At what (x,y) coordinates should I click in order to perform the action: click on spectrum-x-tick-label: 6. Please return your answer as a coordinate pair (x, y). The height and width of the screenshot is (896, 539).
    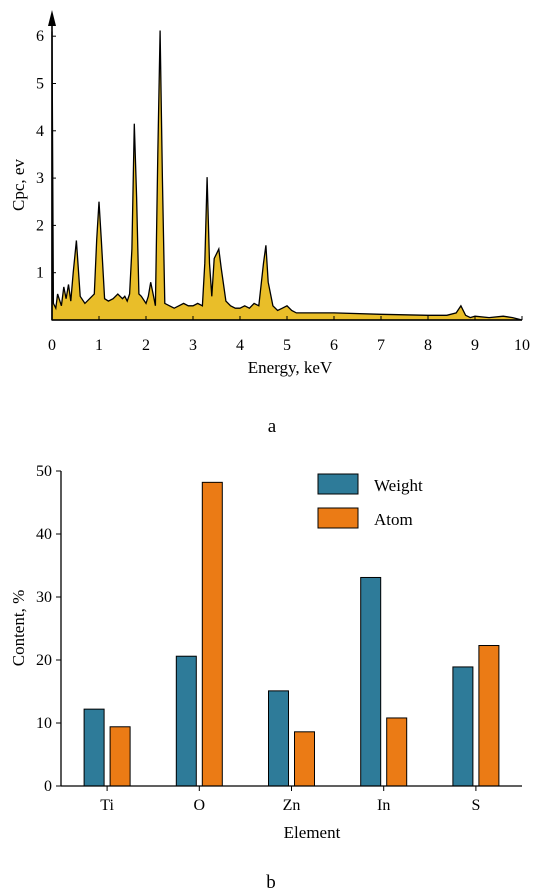
    Looking at the image, I should click on (334, 345).